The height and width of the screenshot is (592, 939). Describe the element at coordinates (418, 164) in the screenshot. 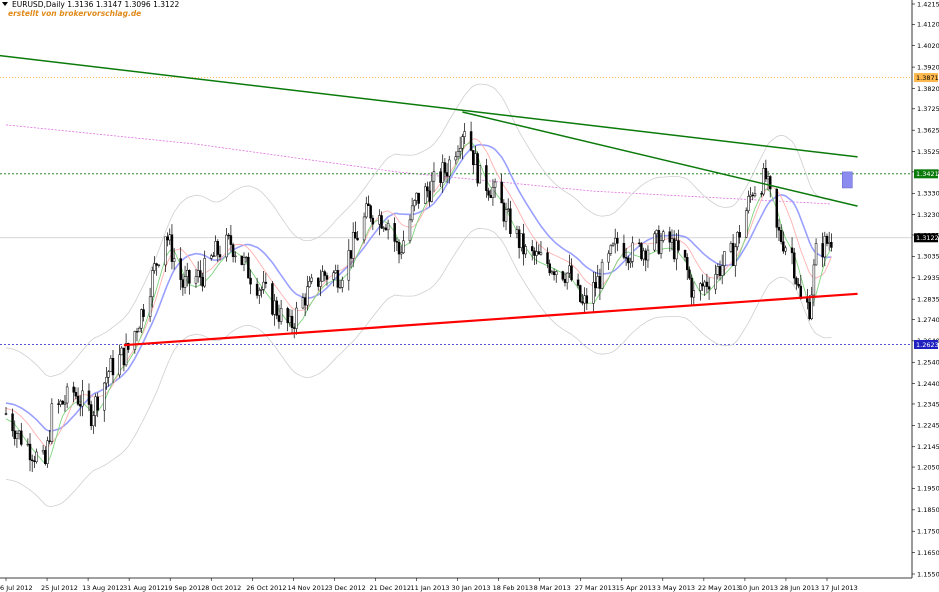

I see `ma200-line` at that location.